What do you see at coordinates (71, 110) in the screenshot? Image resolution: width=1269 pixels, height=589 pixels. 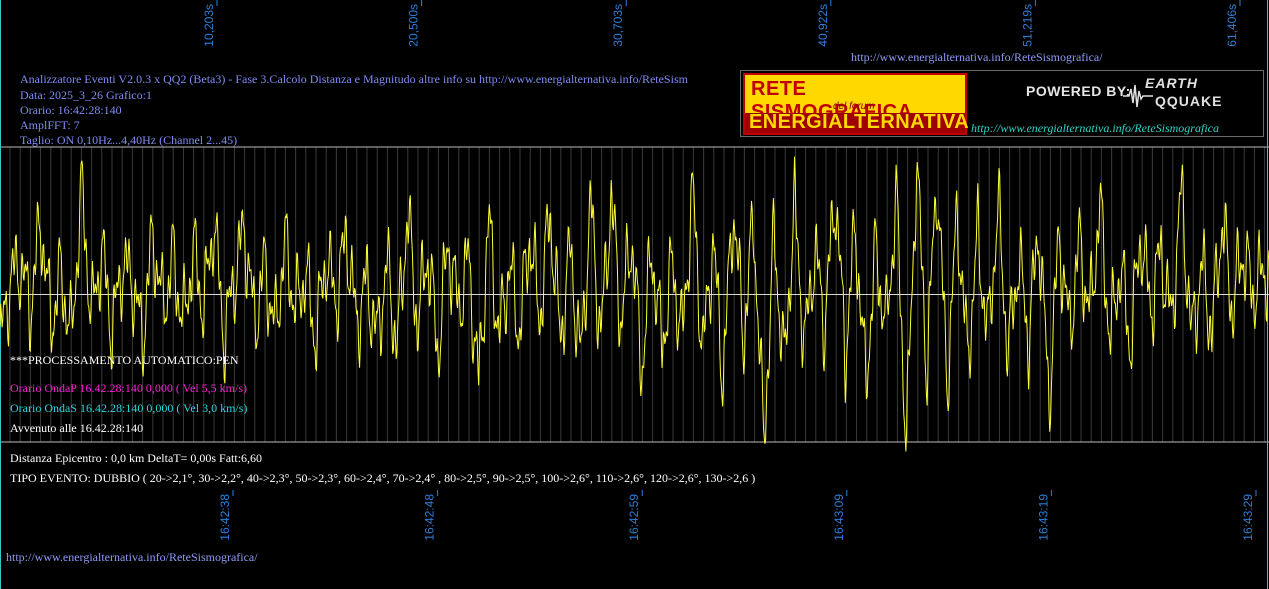 I see `info-line-time: Orario: 16:42:28:140` at bounding box center [71, 110].